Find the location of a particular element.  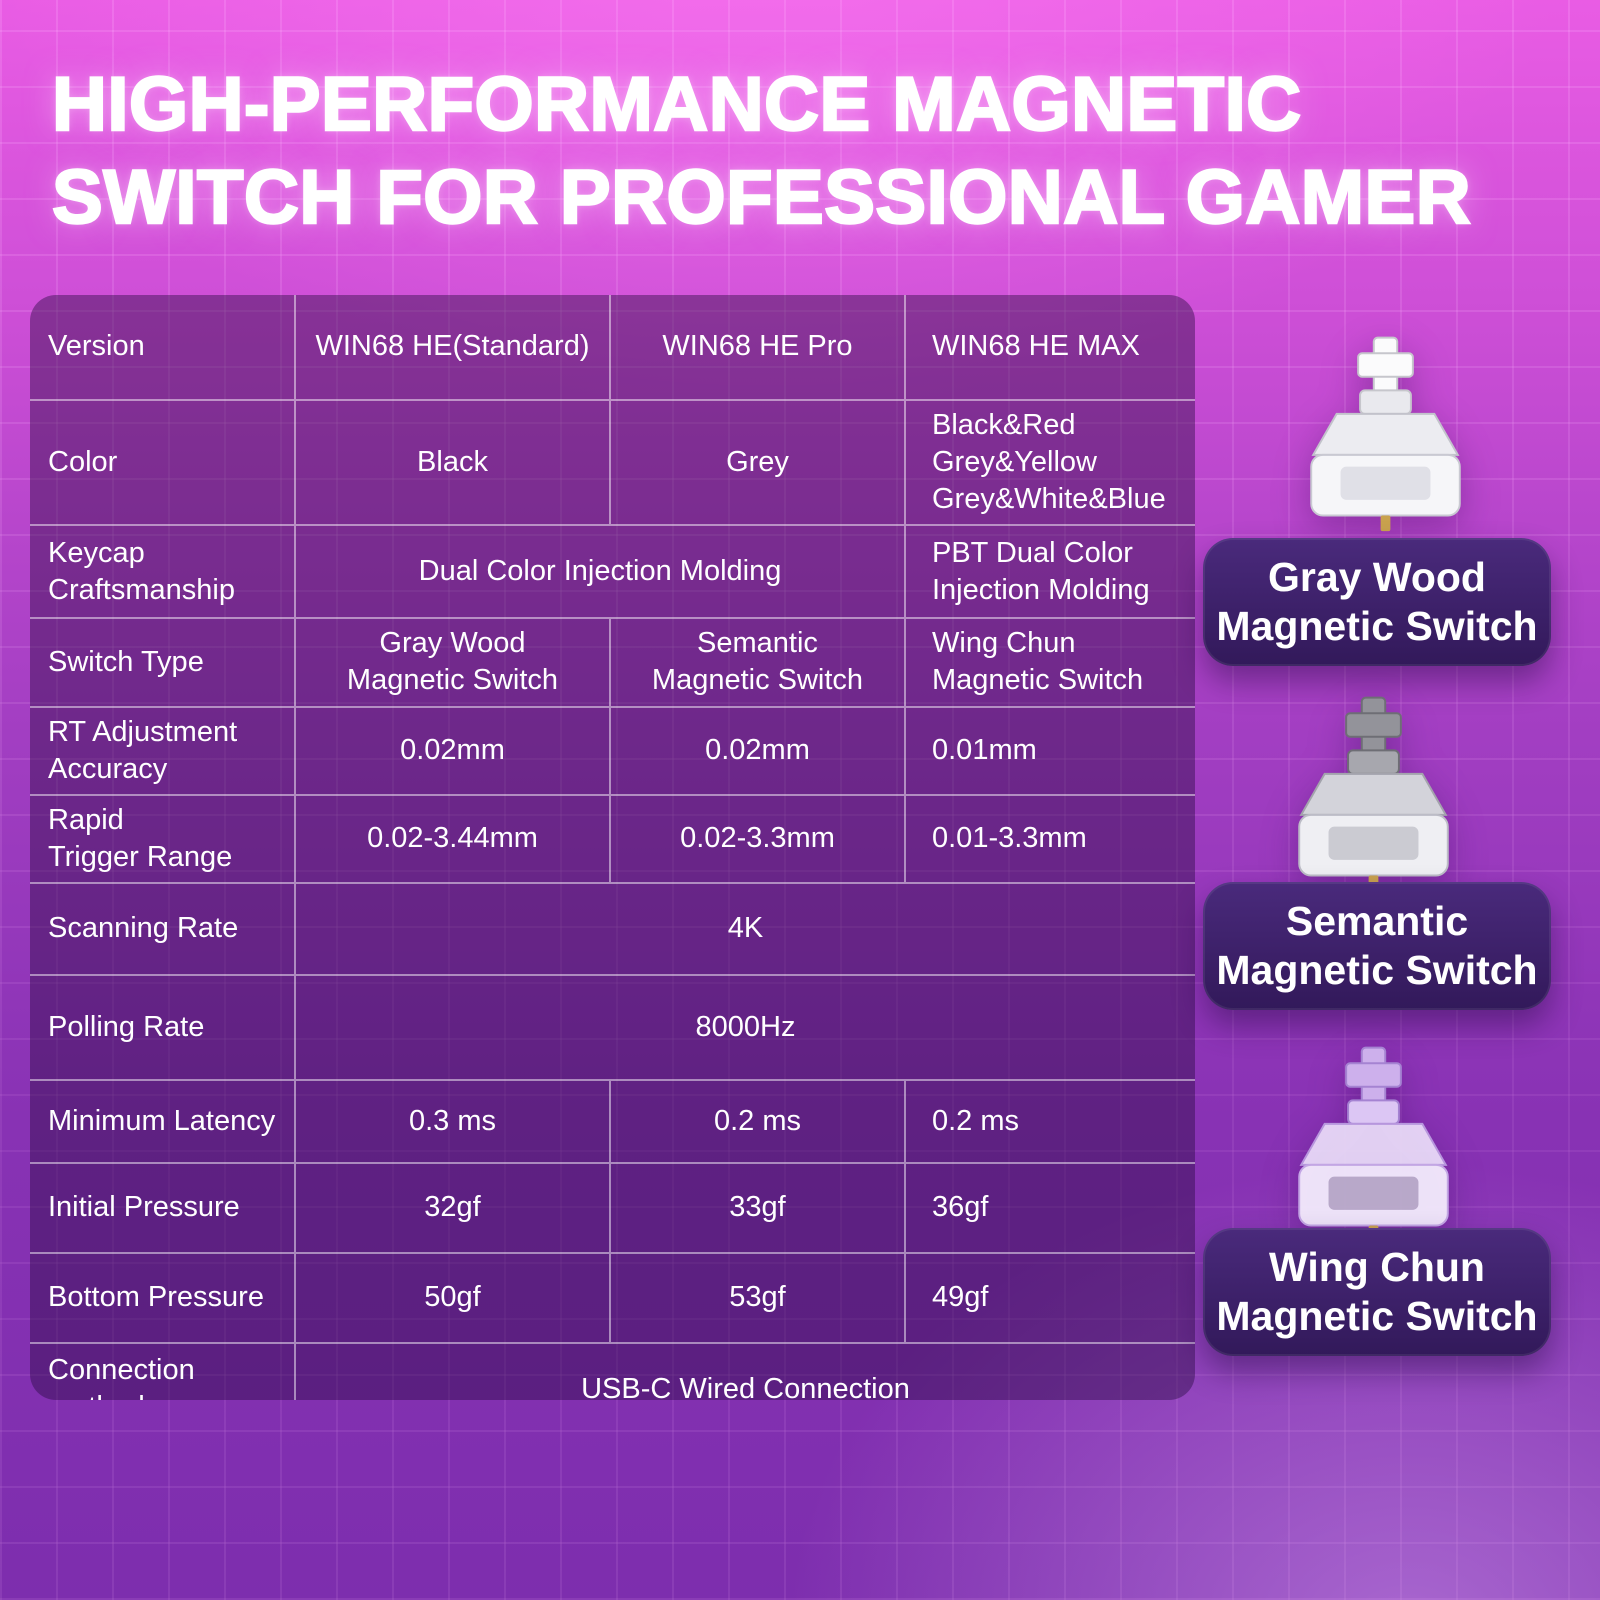

wing-chun-switch-badge: Wing Chun Magnetic Switch is located at coordinates (1377, 1292).